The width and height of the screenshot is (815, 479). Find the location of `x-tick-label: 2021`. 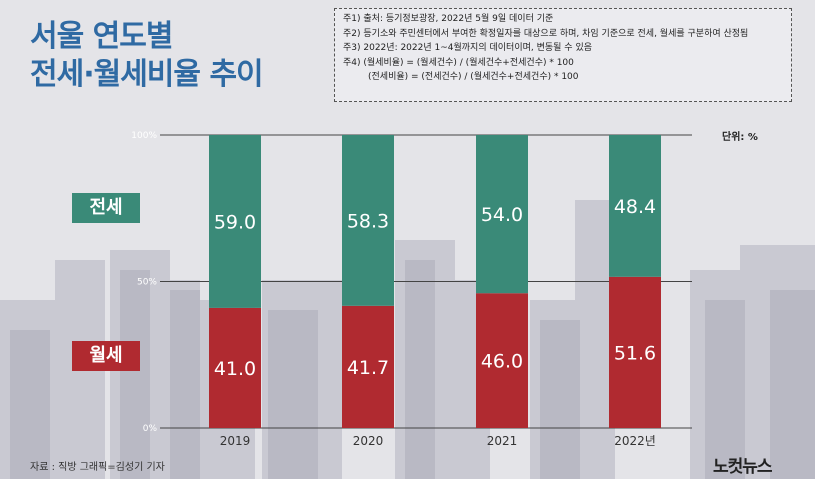

x-tick-label: 2021 is located at coordinates (502, 441).